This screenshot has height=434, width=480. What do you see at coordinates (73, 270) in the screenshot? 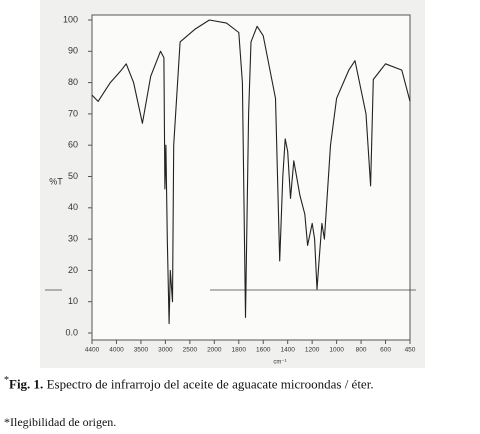
I see `y-tick-label: 20` at bounding box center [73, 270].